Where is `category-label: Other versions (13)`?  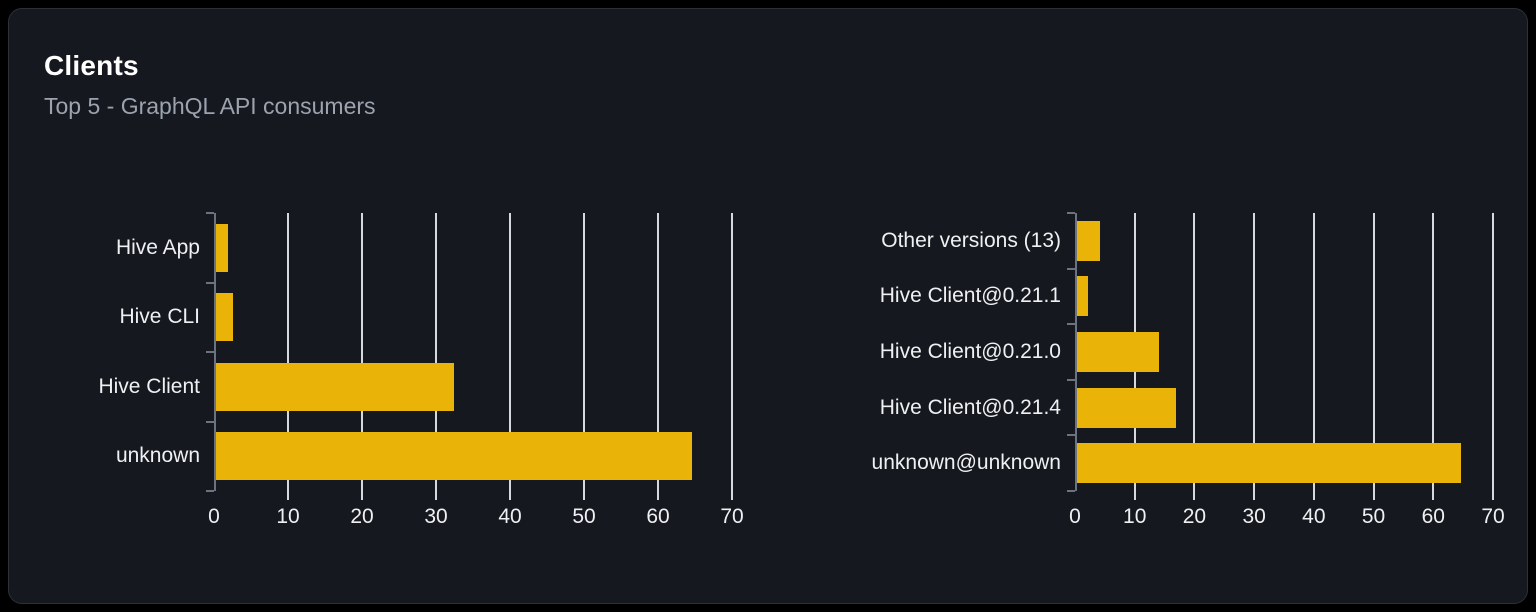 category-label: Other versions (13) is located at coordinates (971, 240).